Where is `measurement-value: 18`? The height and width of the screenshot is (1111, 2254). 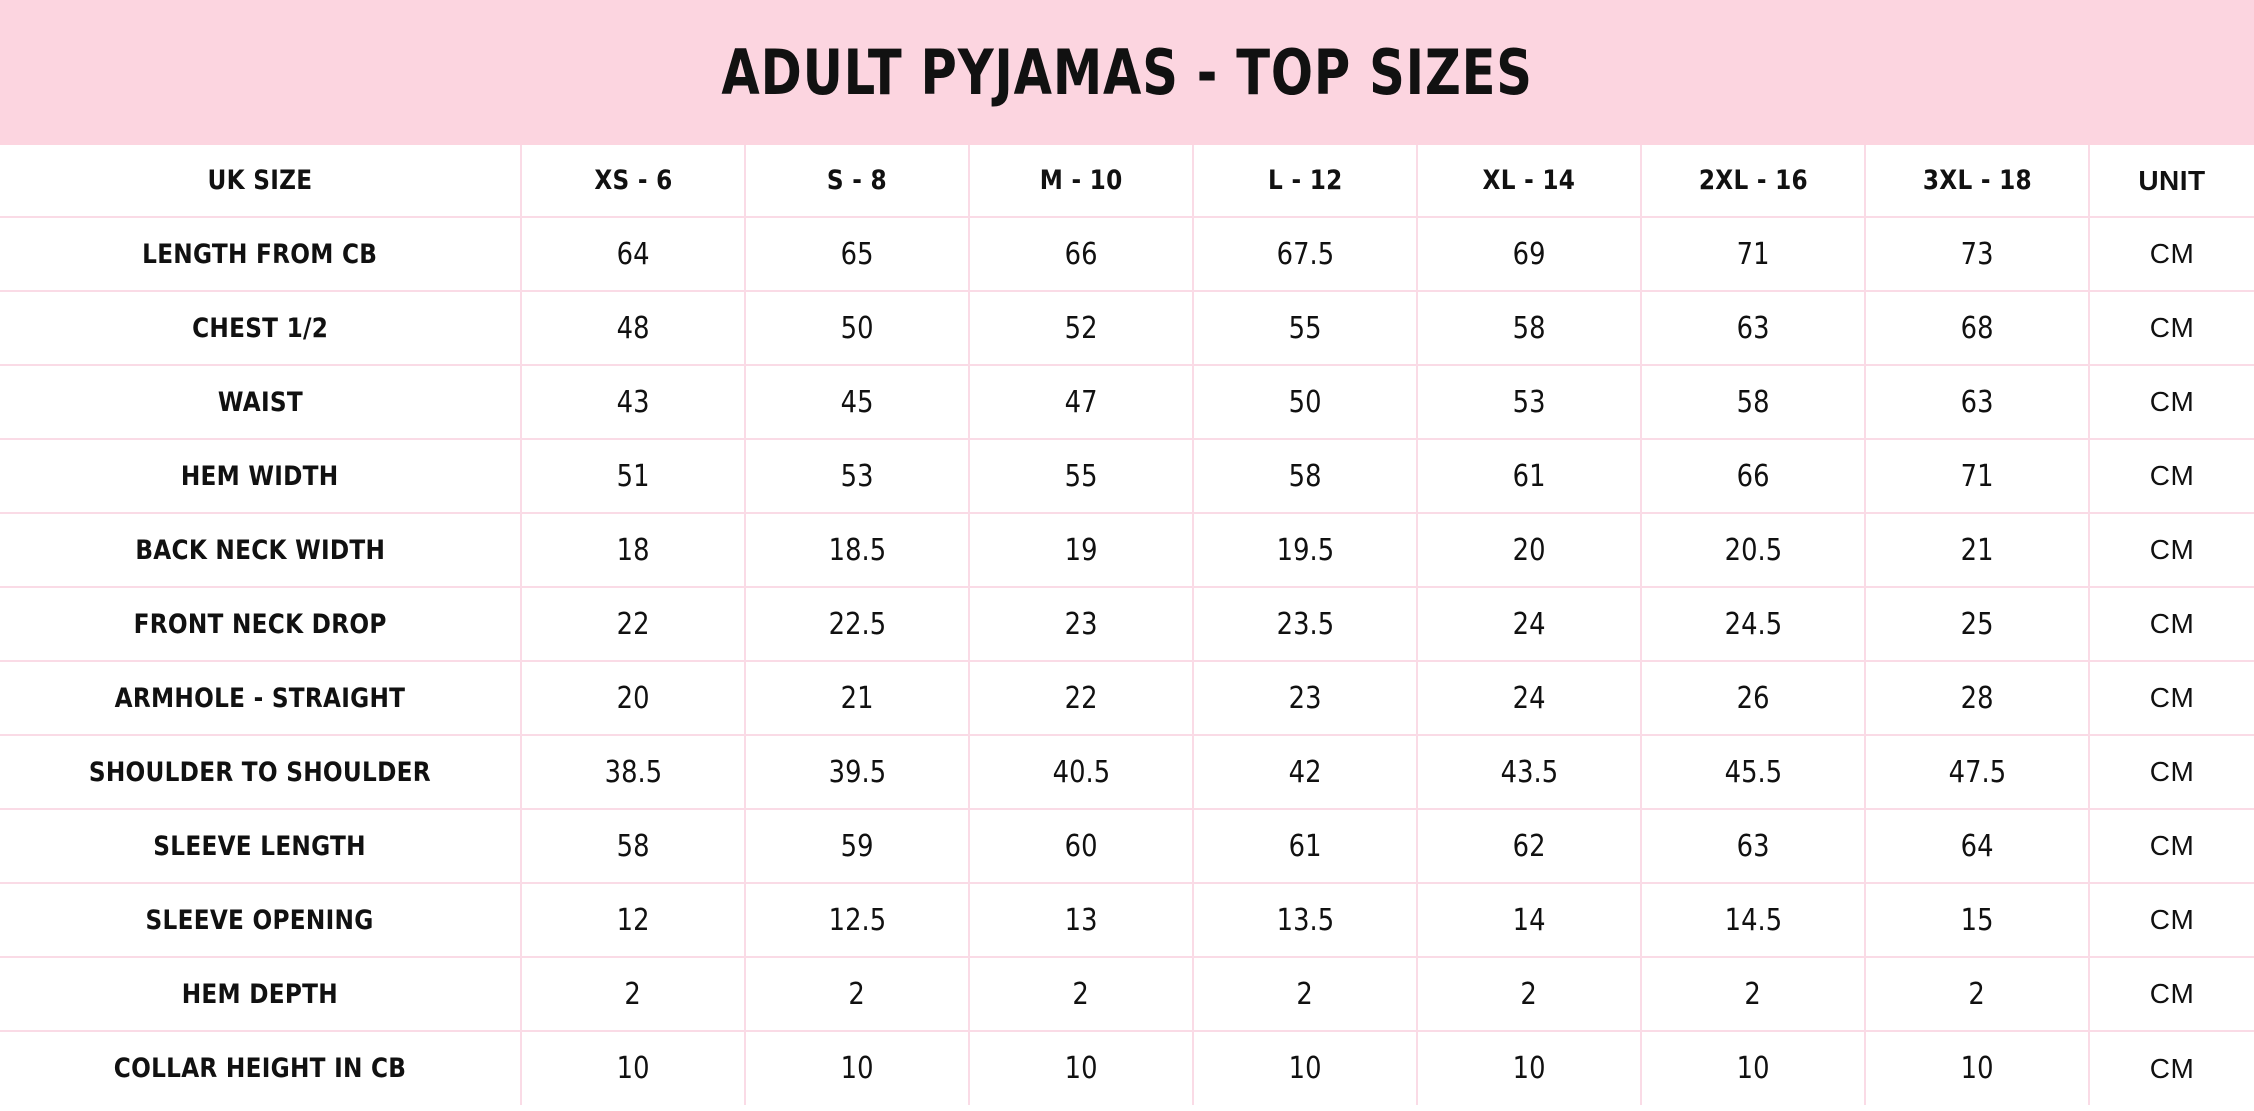 measurement-value: 18 is located at coordinates (633, 550).